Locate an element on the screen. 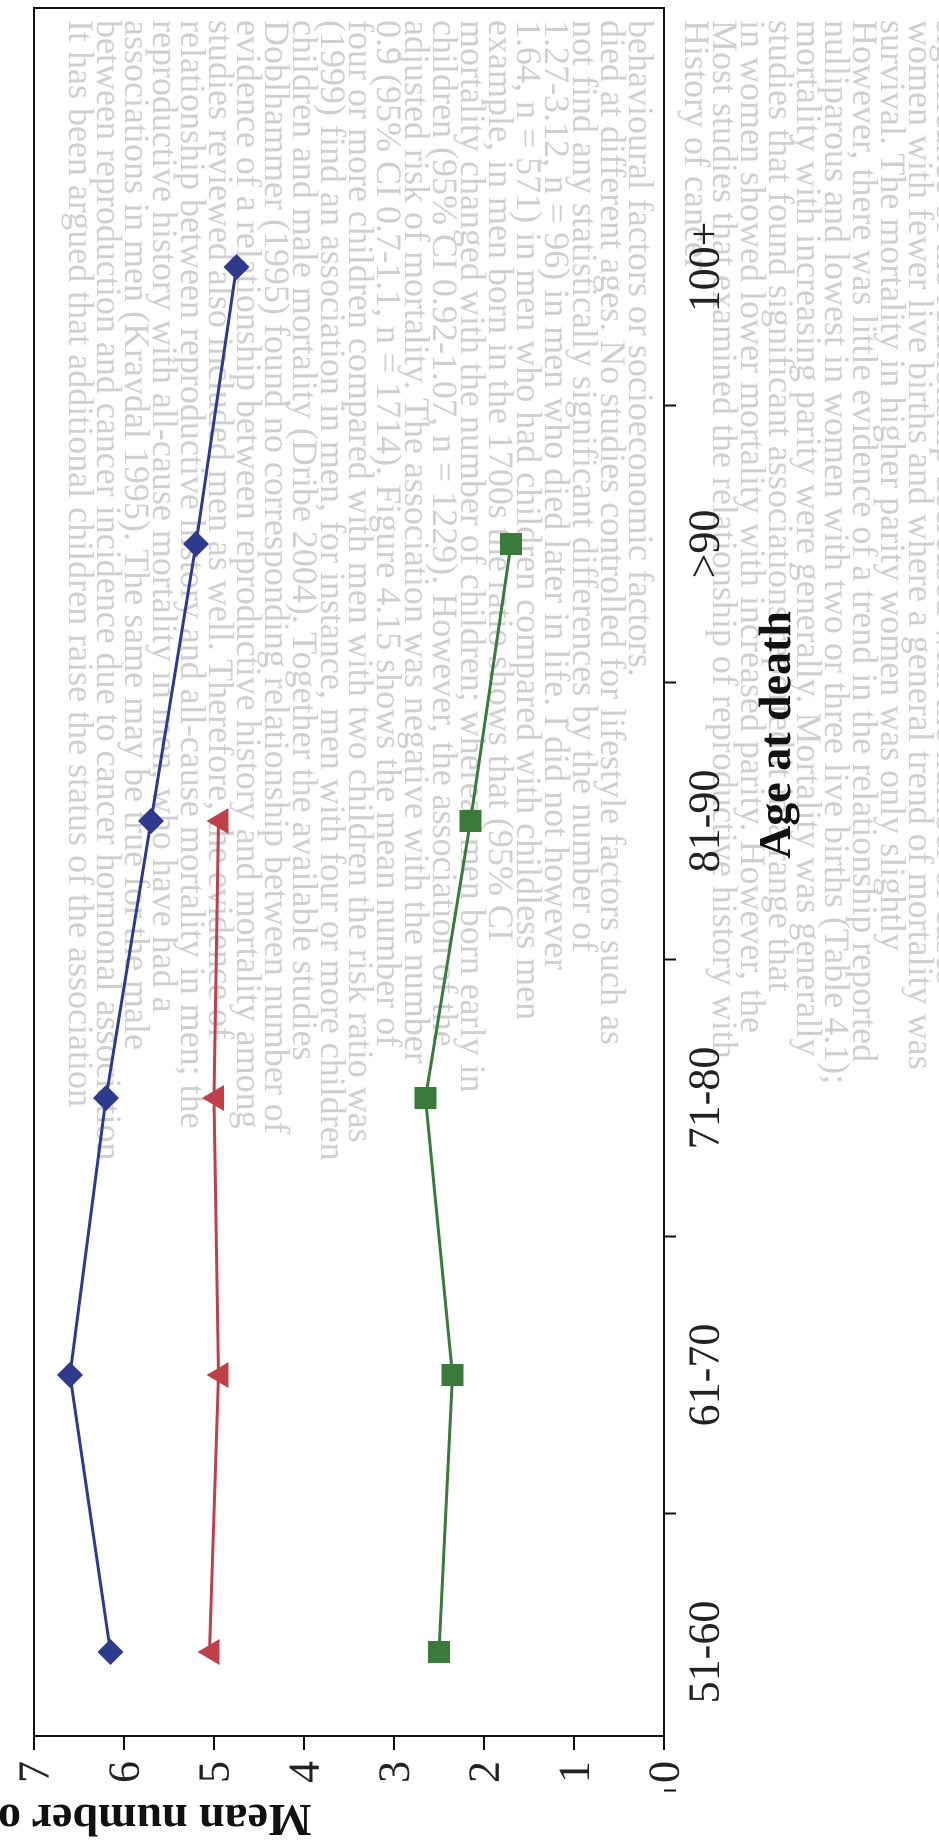  x-tick-label: 61-70 is located at coordinates (704, 1375).